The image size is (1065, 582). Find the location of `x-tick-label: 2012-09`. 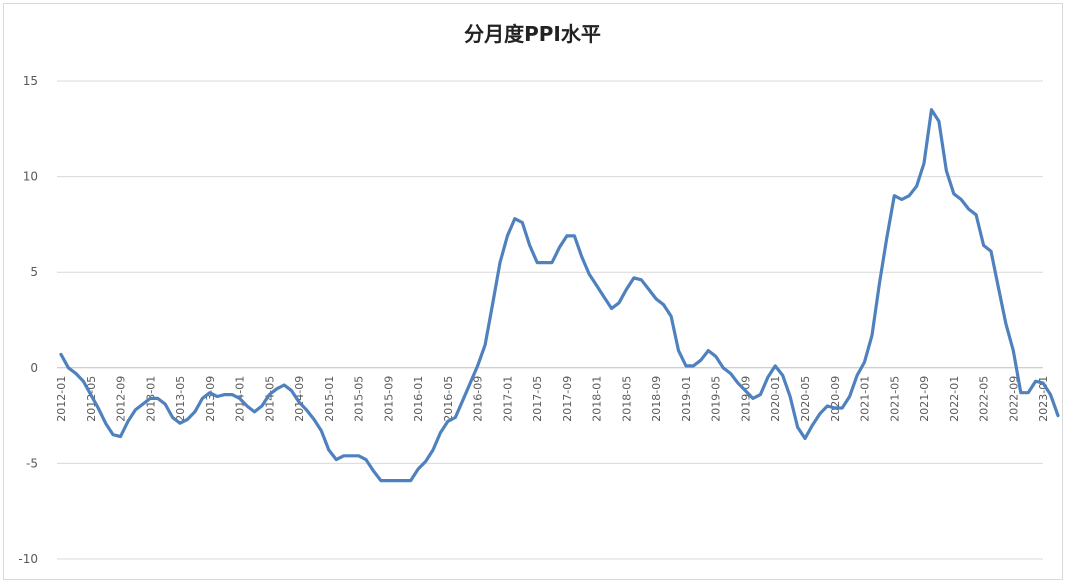

x-tick-label: 2012-09 is located at coordinates (121, 399).